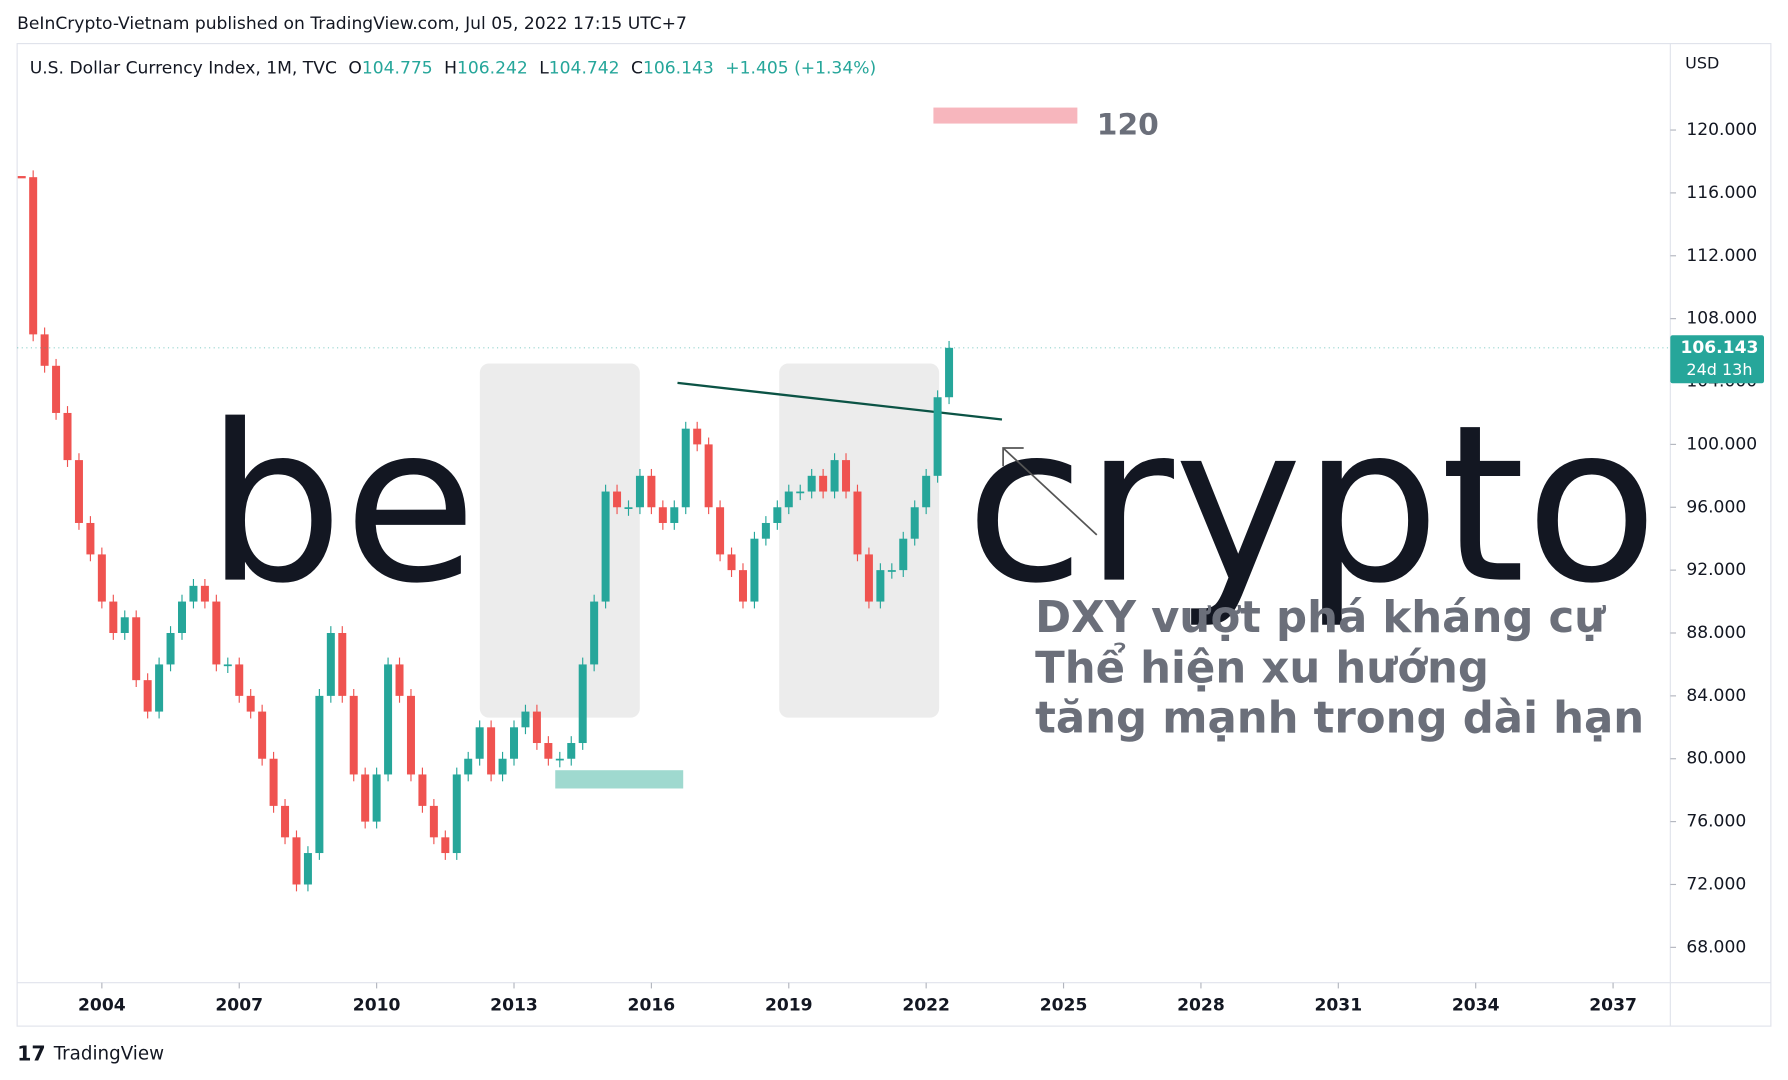  Describe the element at coordinates (450, 69) in the screenshot. I see `ohlc-key: H` at that location.